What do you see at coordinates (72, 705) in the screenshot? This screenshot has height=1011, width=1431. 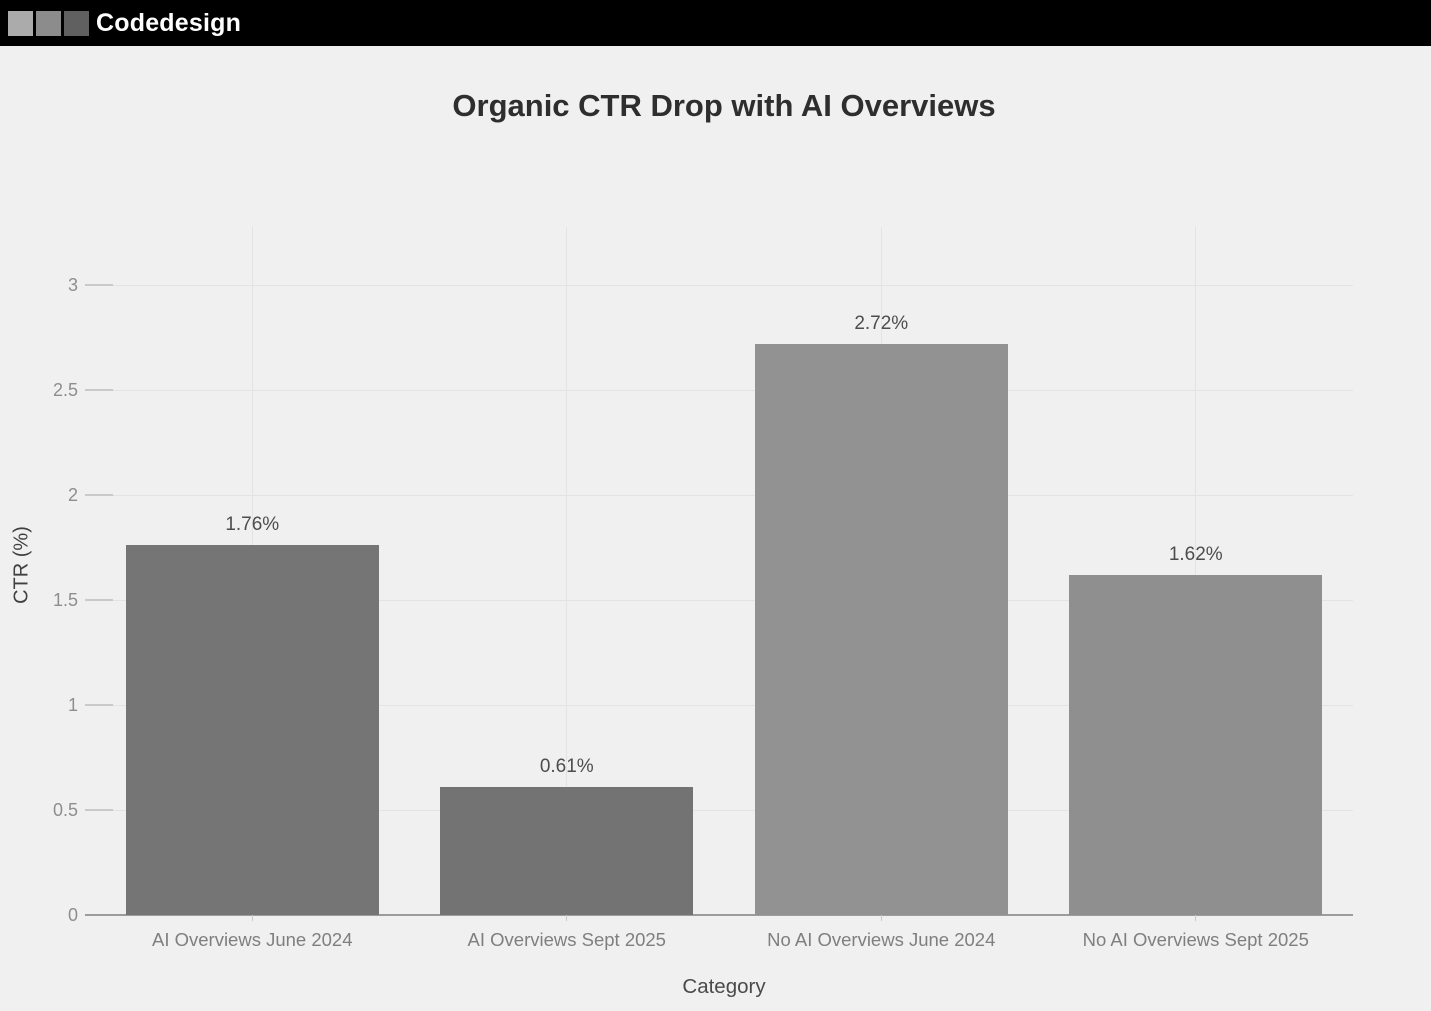 I see `y-tick-label: 1` at bounding box center [72, 705].